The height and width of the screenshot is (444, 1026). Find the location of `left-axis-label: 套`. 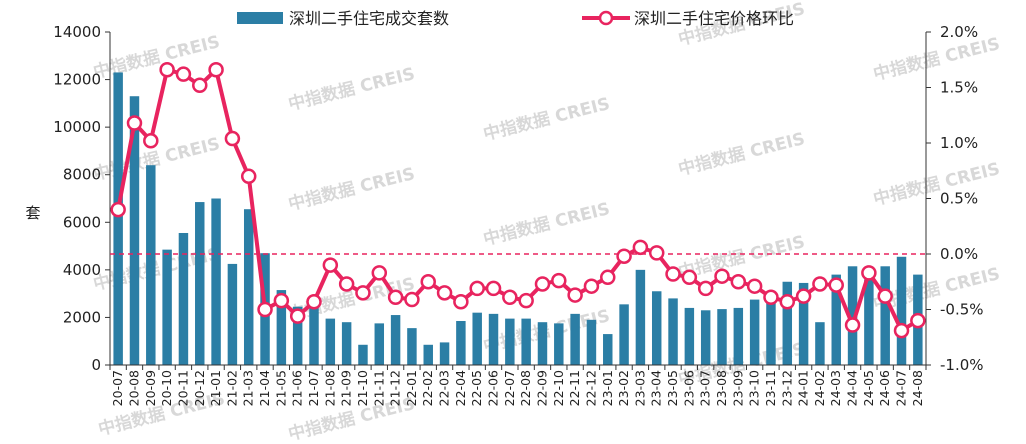

left-axis-label: 套 is located at coordinates (32, 213).